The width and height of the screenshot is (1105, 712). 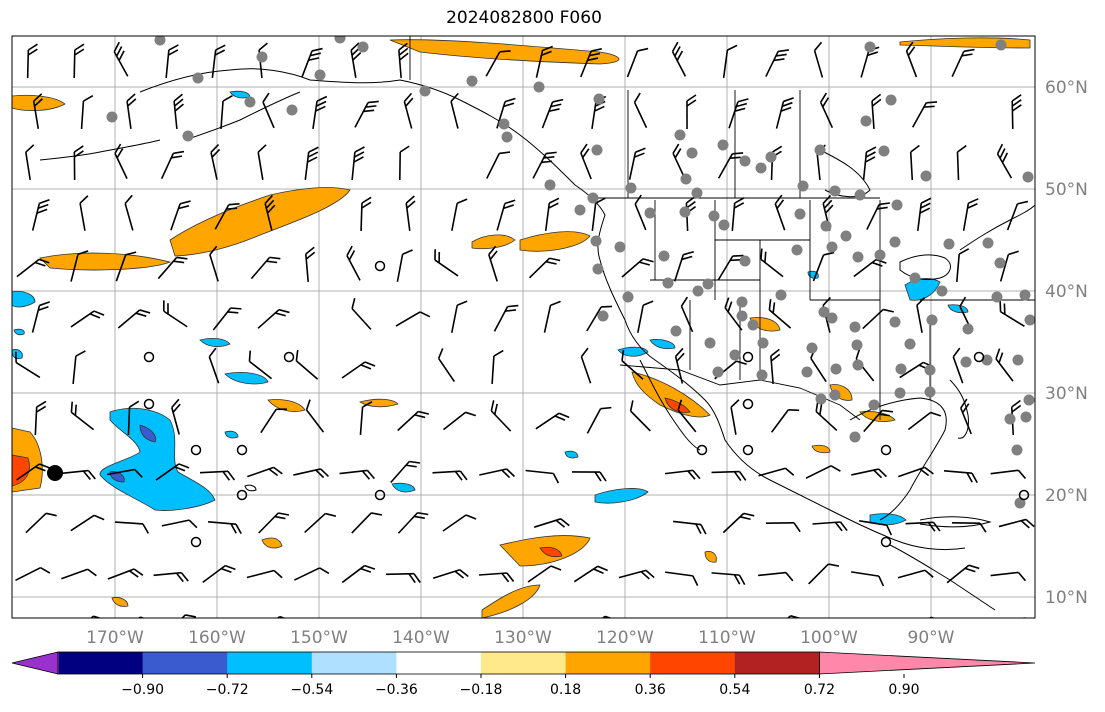 What do you see at coordinates (1066, 343) in the screenshot?
I see `latitude-labels: 60°N 50°N 40°N 30°N 20°N 10°N` at bounding box center [1066, 343].